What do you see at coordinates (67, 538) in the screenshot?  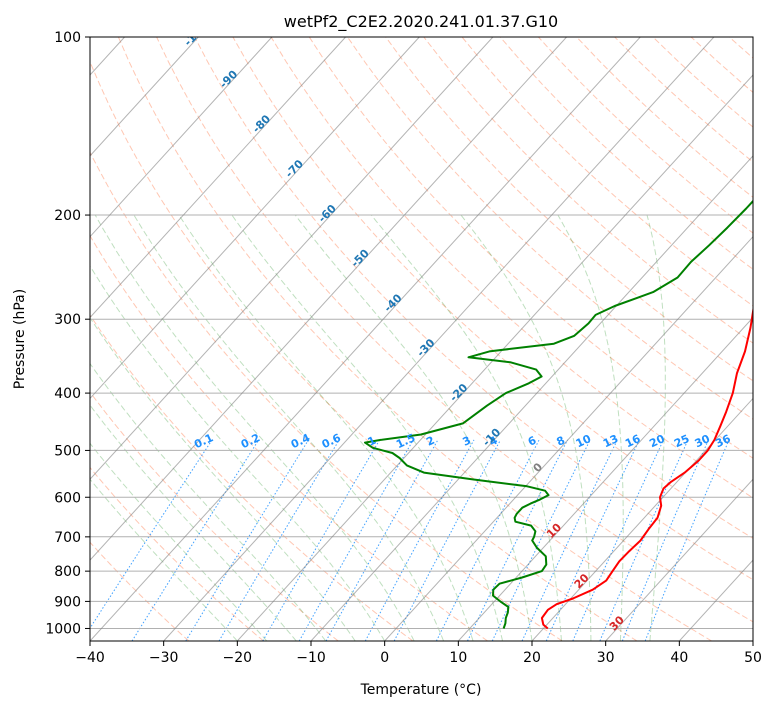 I see `y-tick-label: 700` at bounding box center [67, 538].